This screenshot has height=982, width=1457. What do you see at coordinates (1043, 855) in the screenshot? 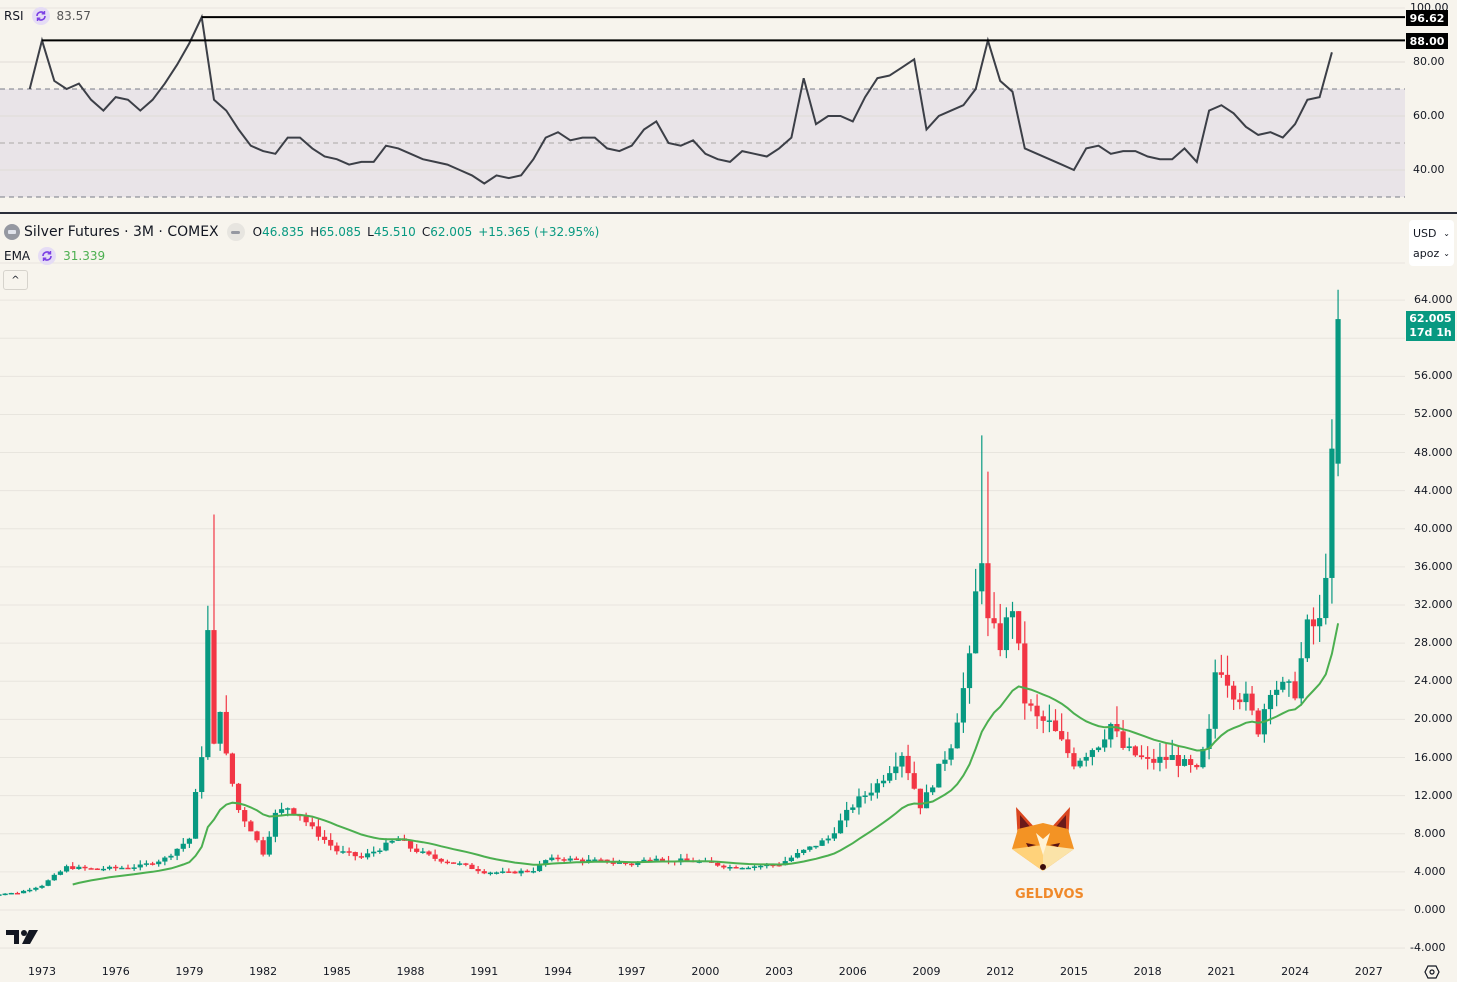
I see `geldvos-fox-icon` at bounding box center [1043, 855].